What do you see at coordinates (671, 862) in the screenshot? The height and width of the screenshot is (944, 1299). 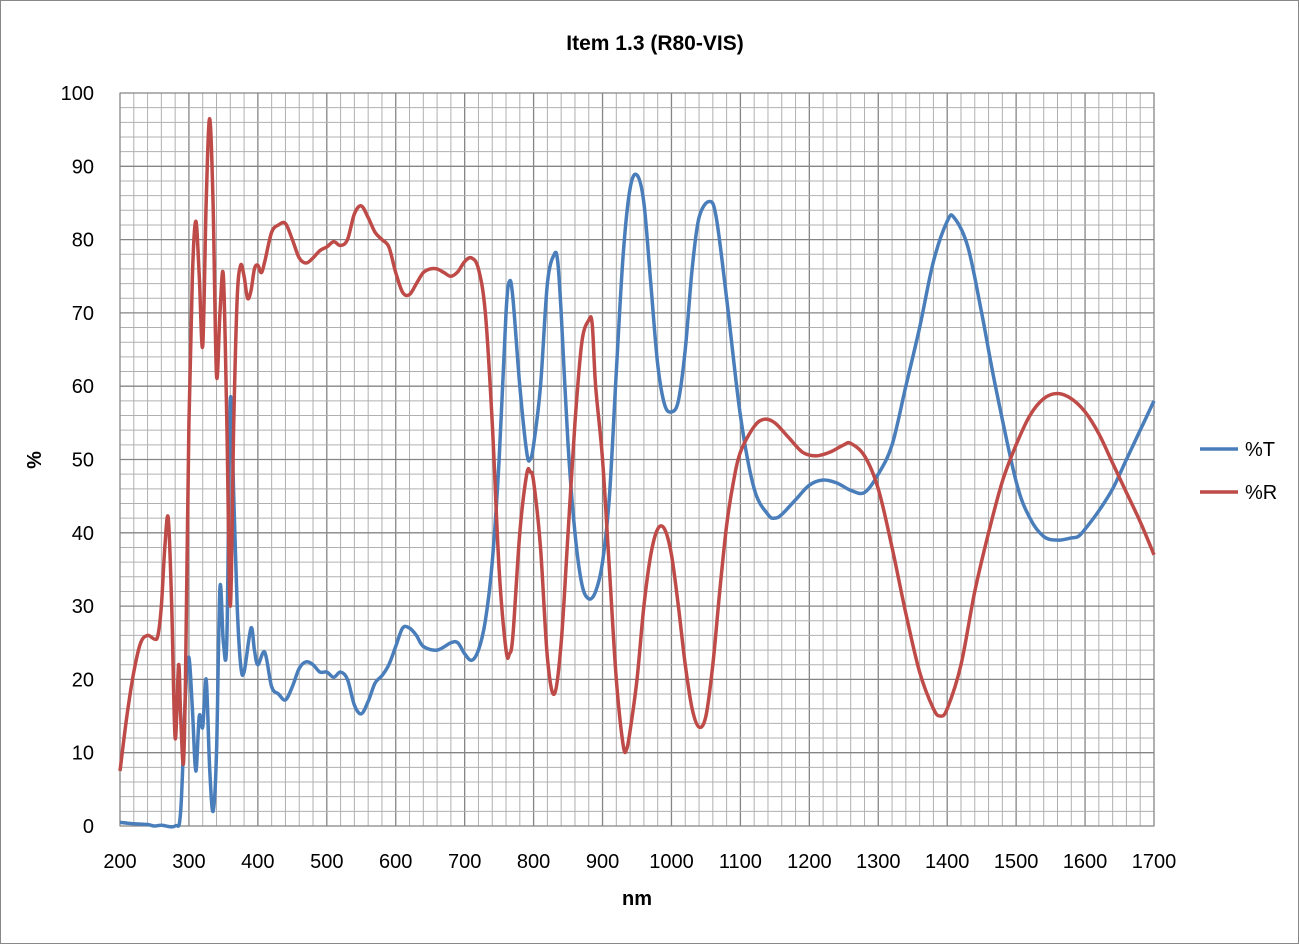 I see `x-tick-label: 1000` at bounding box center [671, 862].